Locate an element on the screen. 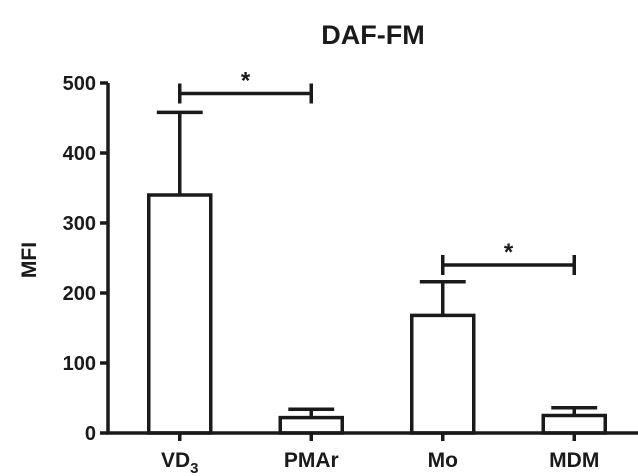 The height and width of the screenshot is (476, 638). y-tick-label-5: 500 is located at coordinates (79, 84).